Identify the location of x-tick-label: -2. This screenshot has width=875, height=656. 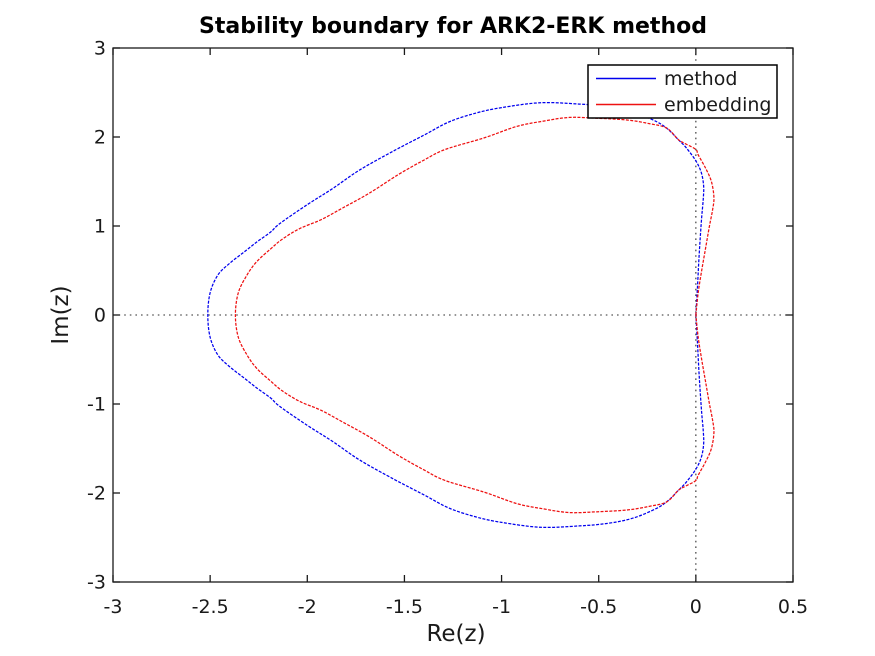
(307, 607).